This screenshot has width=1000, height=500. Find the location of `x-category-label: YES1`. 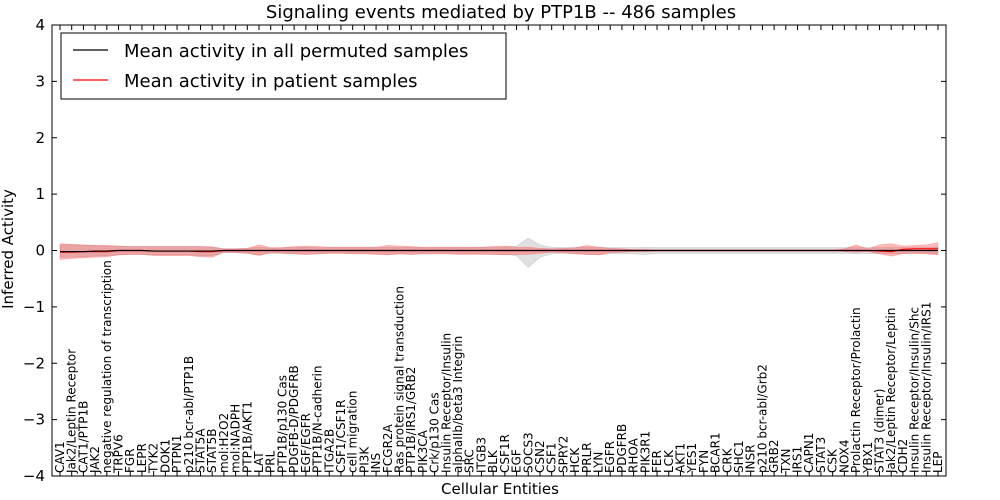

x-category-label: YES1 is located at coordinates (692, 458).